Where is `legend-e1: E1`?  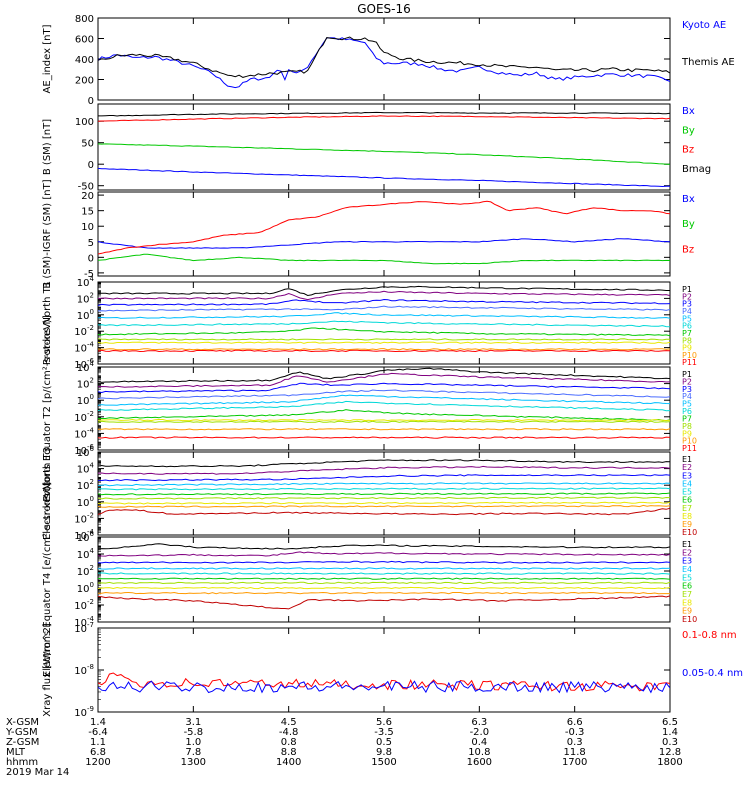
legend-e1: E1 is located at coordinates (687, 459).